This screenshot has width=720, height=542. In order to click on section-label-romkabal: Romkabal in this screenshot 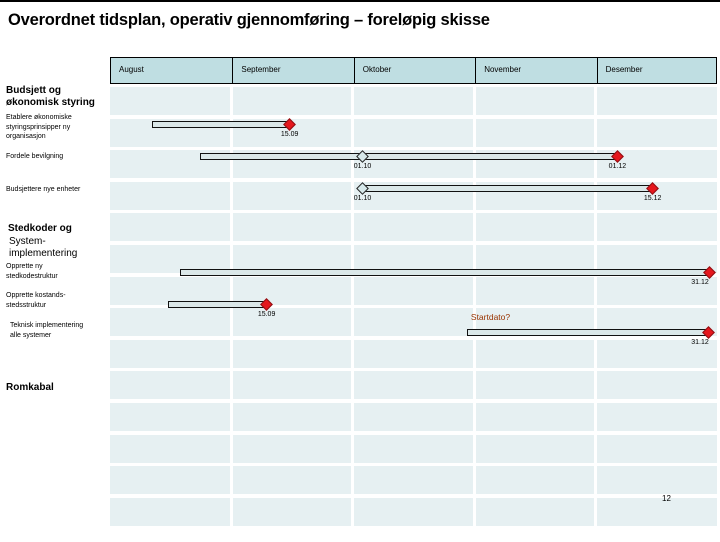, I will do `click(30, 387)`.